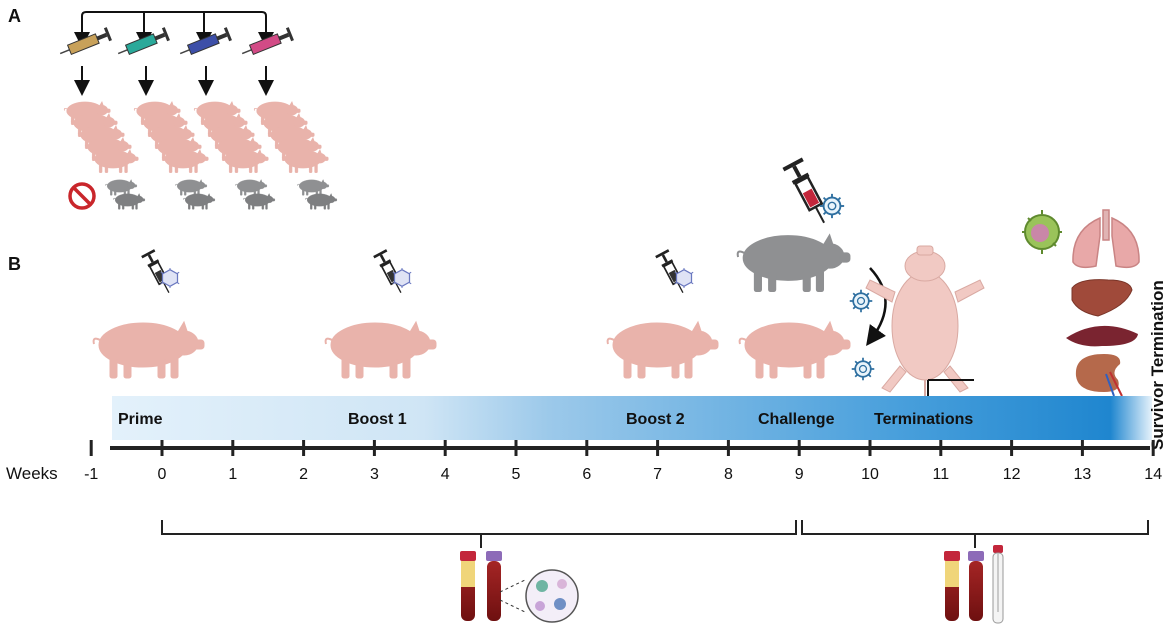 Image resolution: width=1170 pixels, height=629 pixels. I want to click on week-tick-label: 1, so click(232, 474).